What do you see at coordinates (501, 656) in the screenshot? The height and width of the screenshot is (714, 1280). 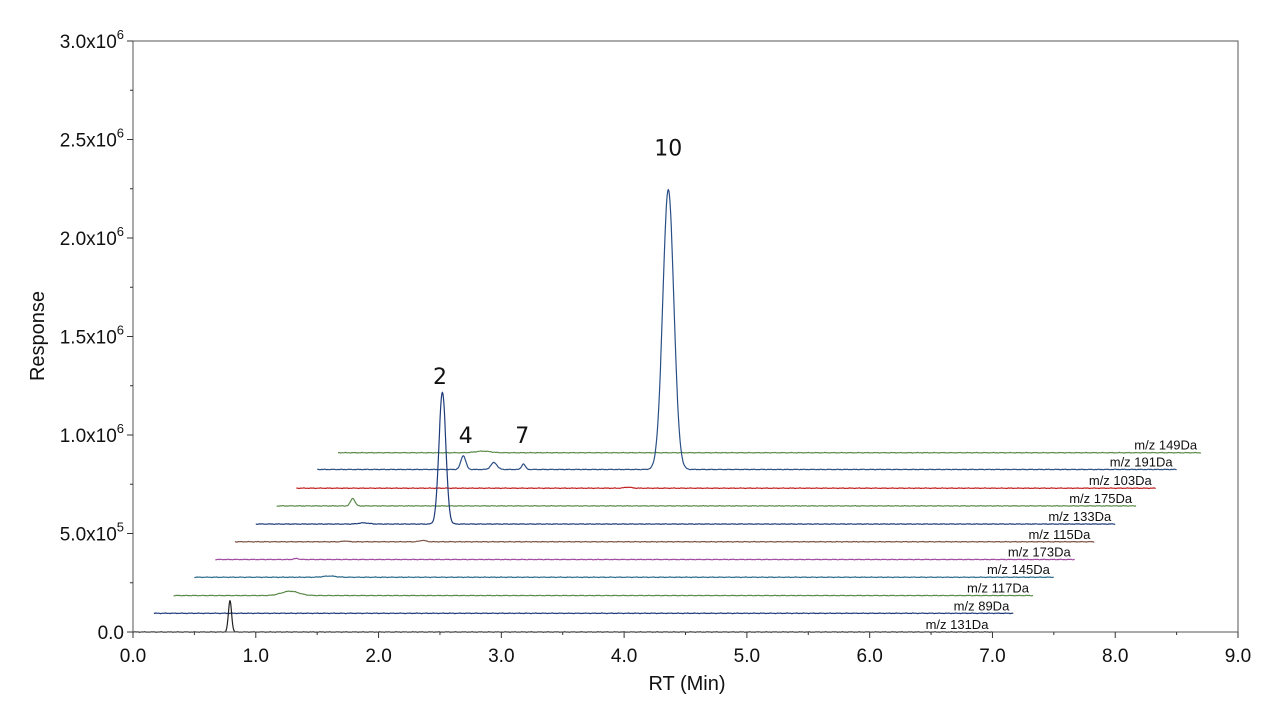 I see `x-tick-label: 3.0` at bounding box center [501, 656].